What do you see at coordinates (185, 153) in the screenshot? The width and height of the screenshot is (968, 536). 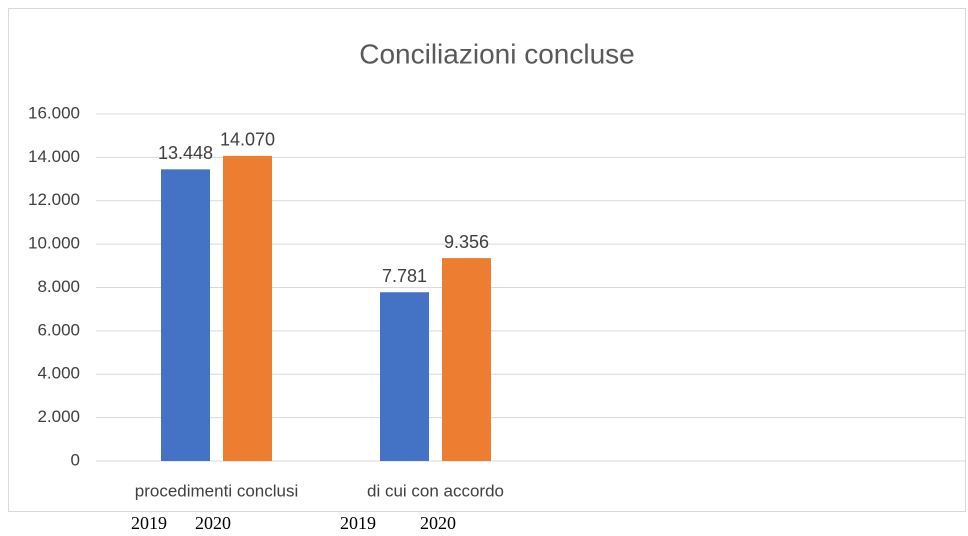 I see `data-label: 13.448` at bounding box center [185, 153].